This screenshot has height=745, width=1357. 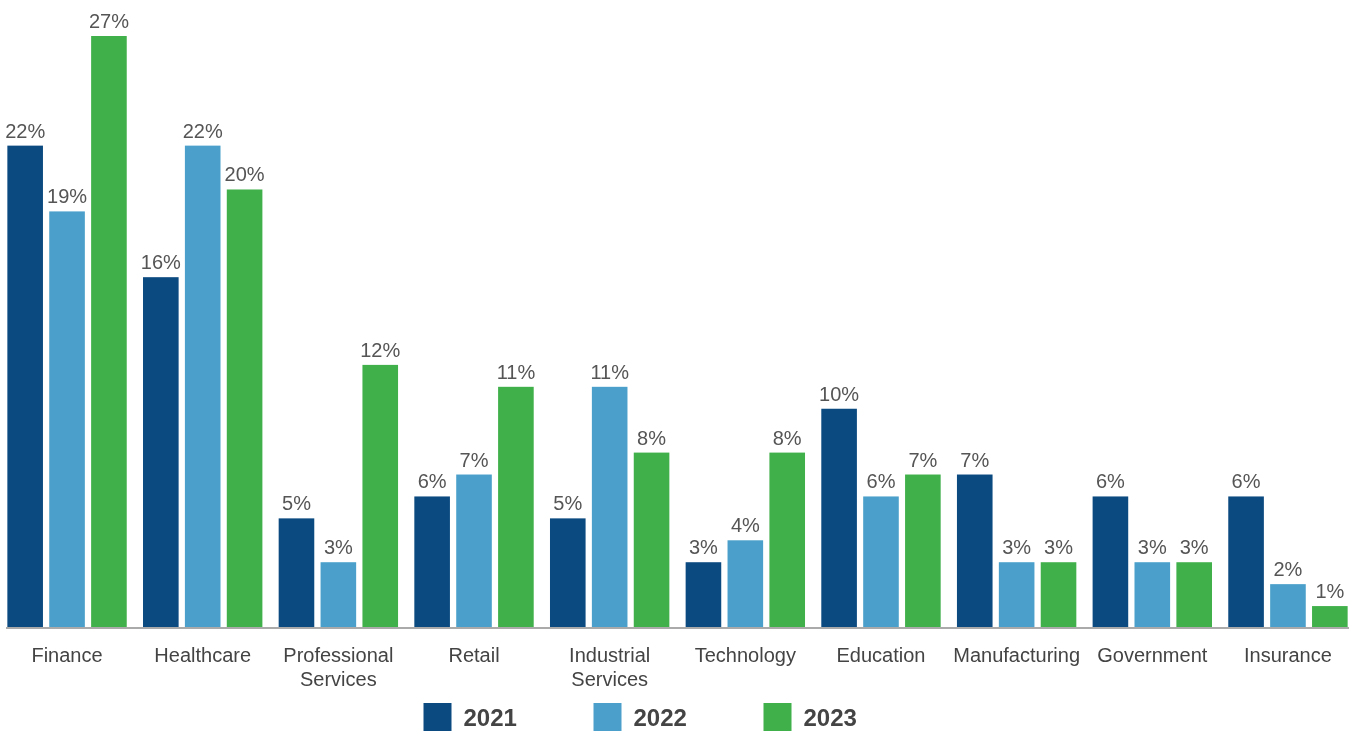 What do you see at coordinates (1152, 655) in the screenshot?
I see `x-tick-label: Government` at bounding box center [1152, 655].